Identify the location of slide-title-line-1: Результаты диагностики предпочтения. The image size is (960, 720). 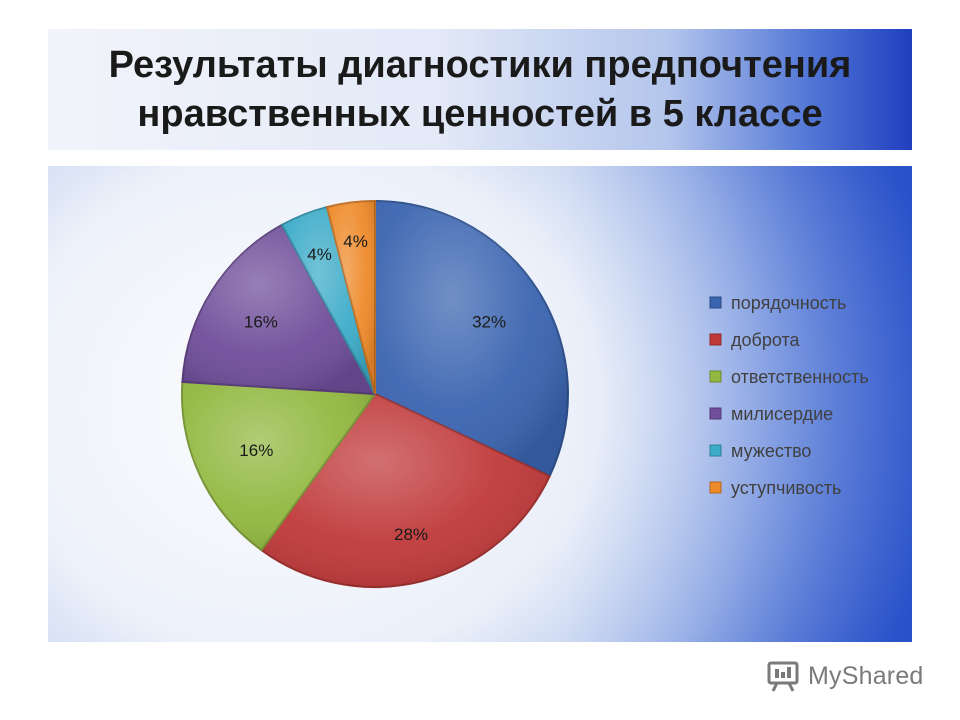
(480, 65).